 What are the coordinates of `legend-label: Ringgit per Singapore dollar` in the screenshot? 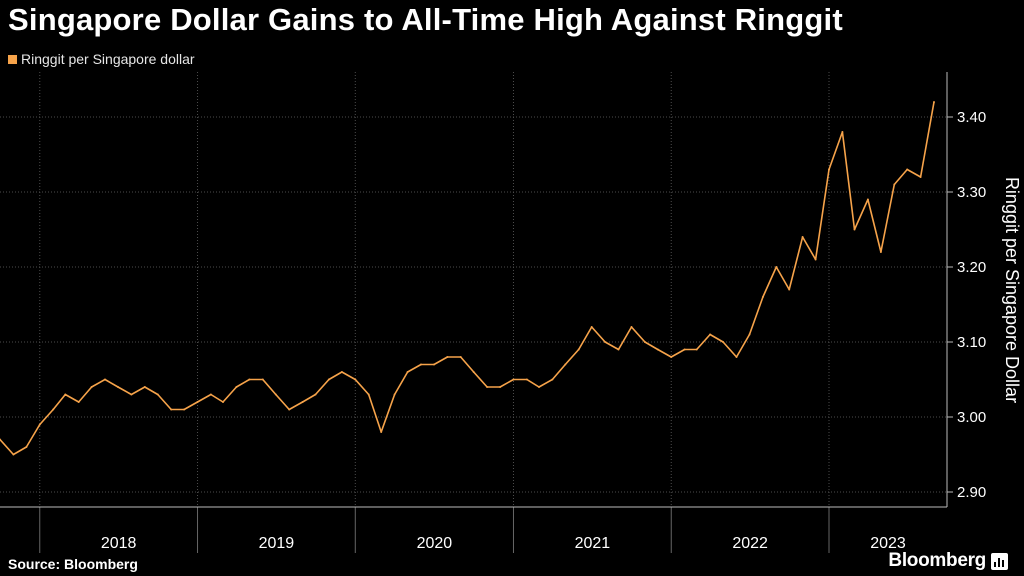 It's located at (108, 59).